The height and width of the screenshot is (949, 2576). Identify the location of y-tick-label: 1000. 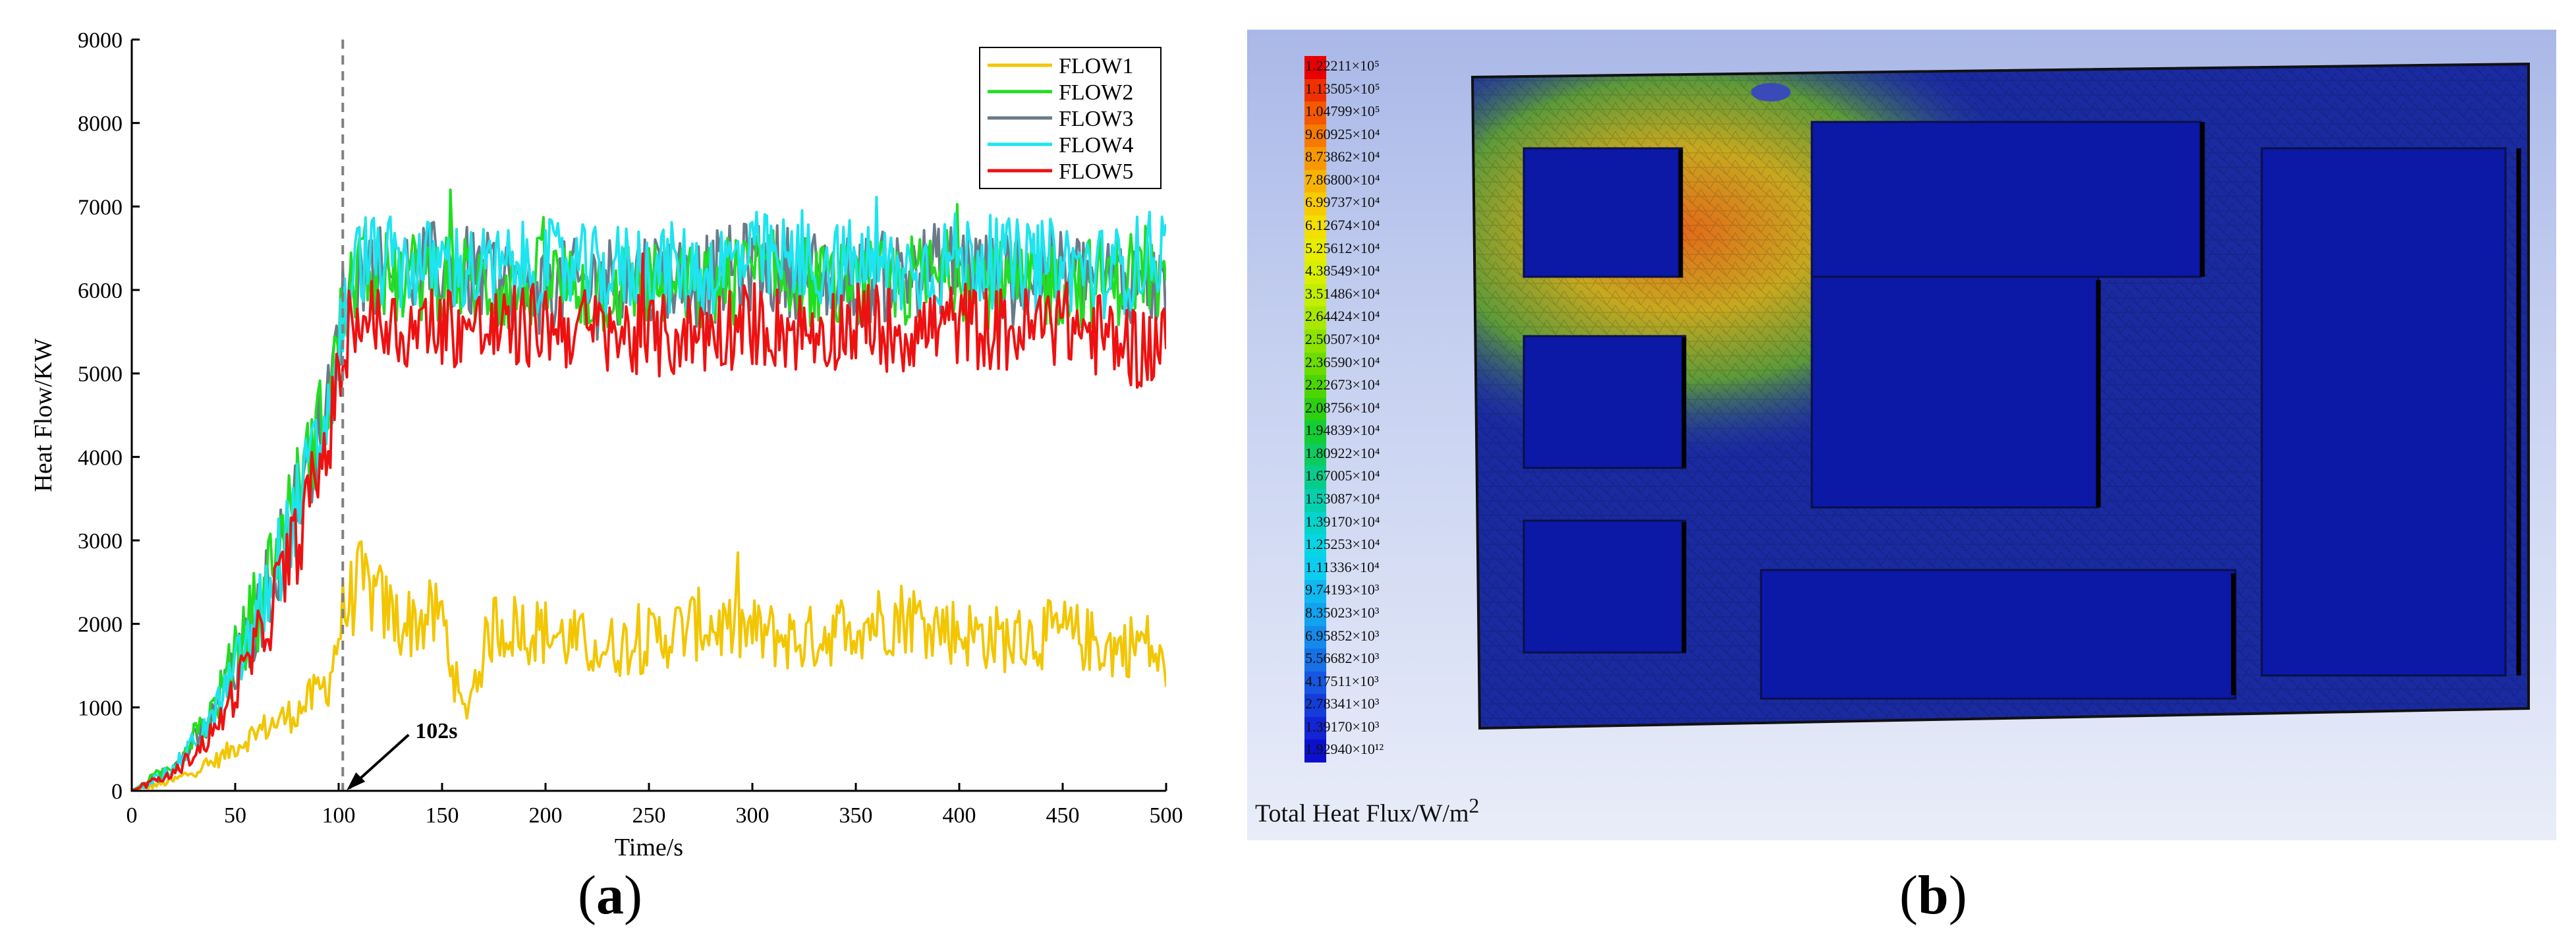
(100, 708).